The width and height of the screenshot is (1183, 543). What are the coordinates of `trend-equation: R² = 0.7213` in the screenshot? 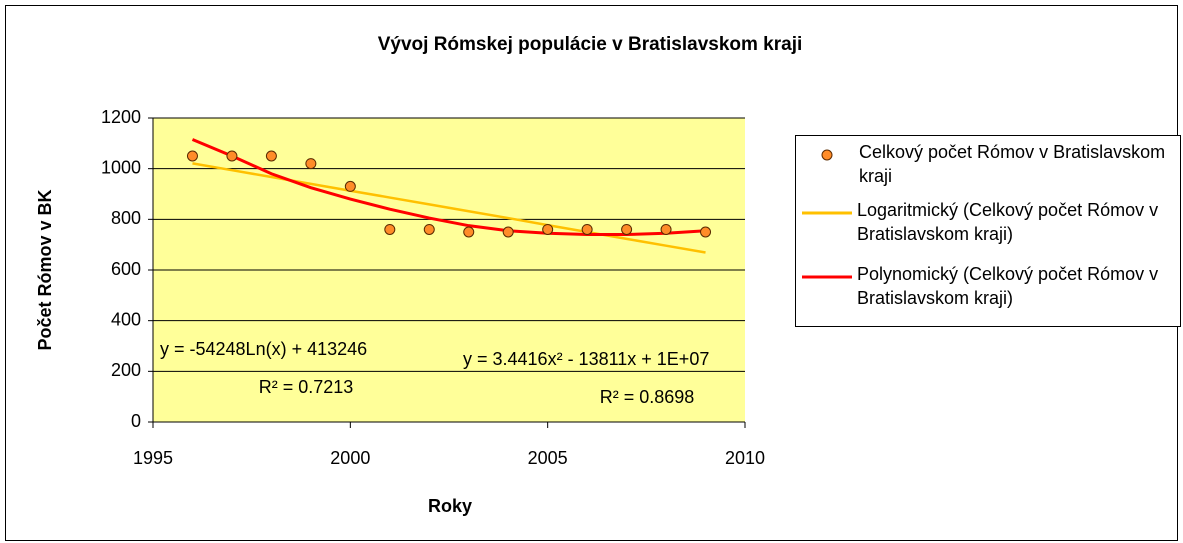 It's located at (306, 387).